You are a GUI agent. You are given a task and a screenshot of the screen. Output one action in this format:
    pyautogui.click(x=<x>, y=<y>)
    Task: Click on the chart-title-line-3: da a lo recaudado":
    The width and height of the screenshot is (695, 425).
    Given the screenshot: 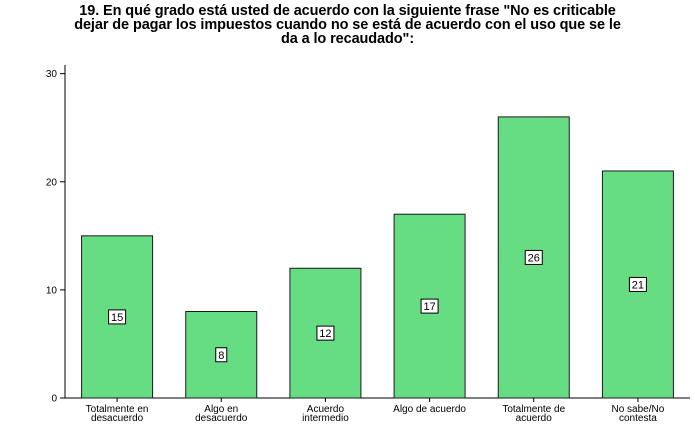 What is the action you would take?
    pyautogui.click(x=347, y=39)
    